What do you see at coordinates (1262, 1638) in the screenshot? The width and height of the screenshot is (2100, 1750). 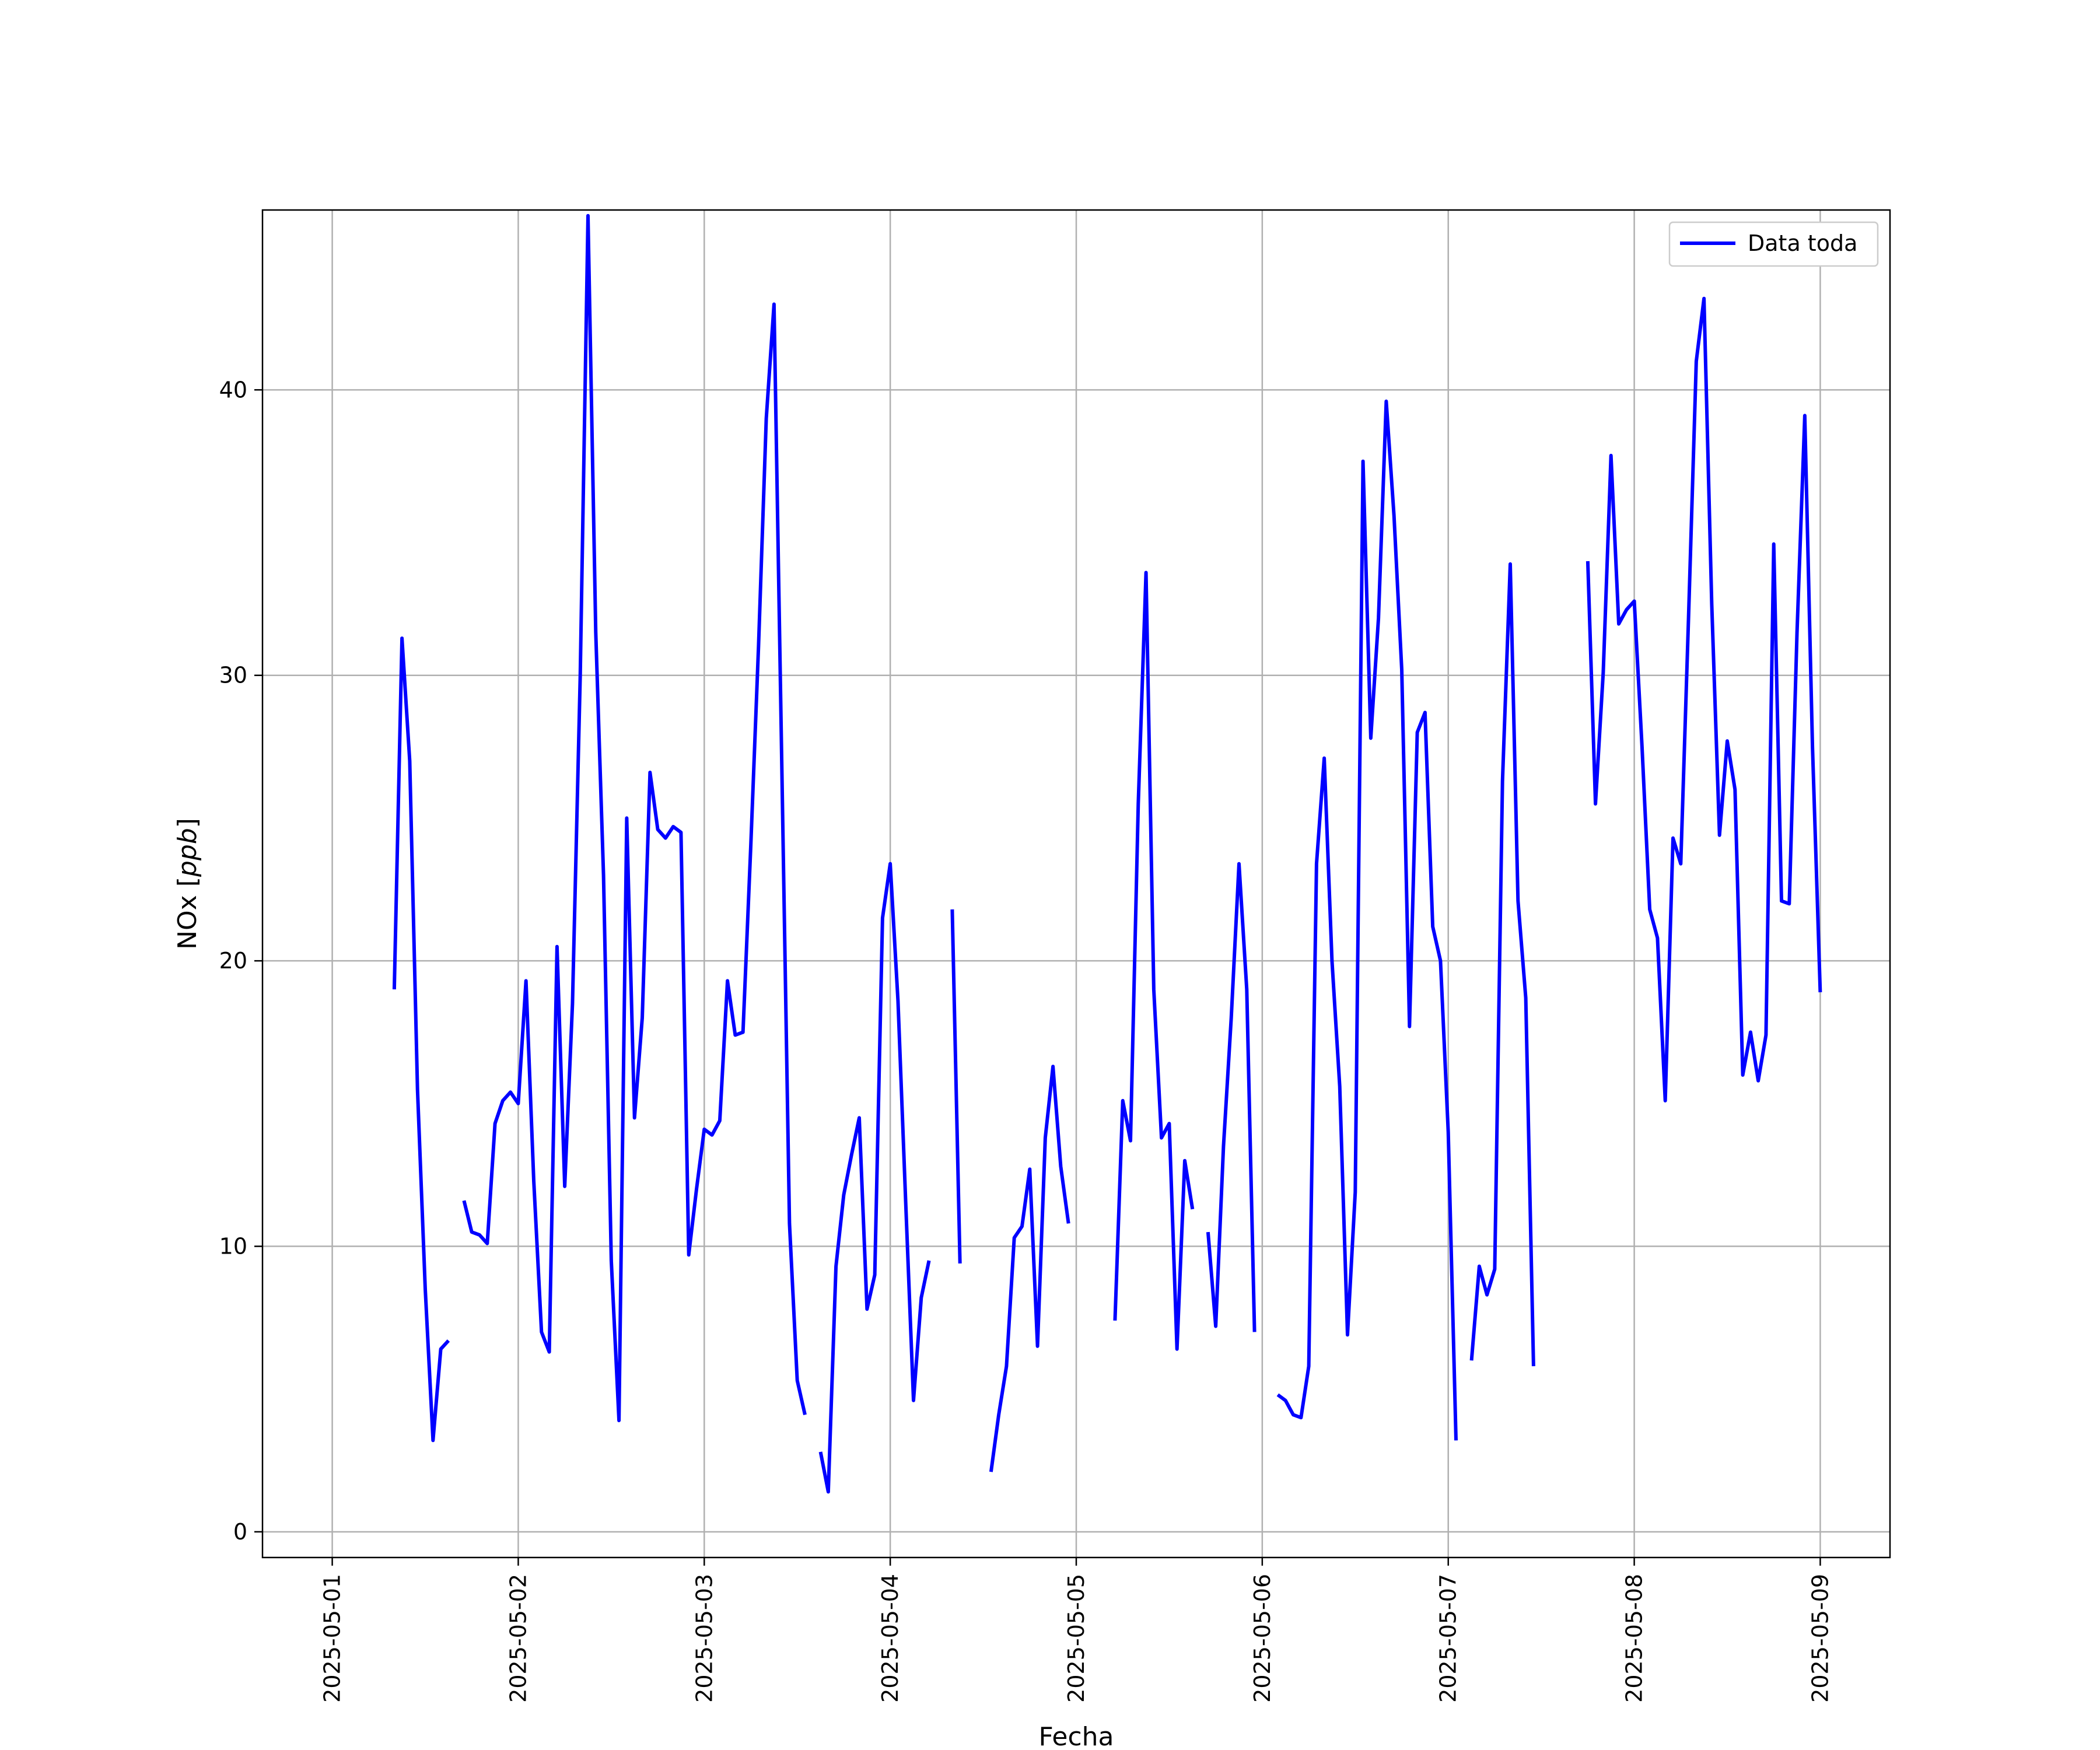 I see `x-tick-label: 2025-05-06` at bounding box center [1262, 1638].